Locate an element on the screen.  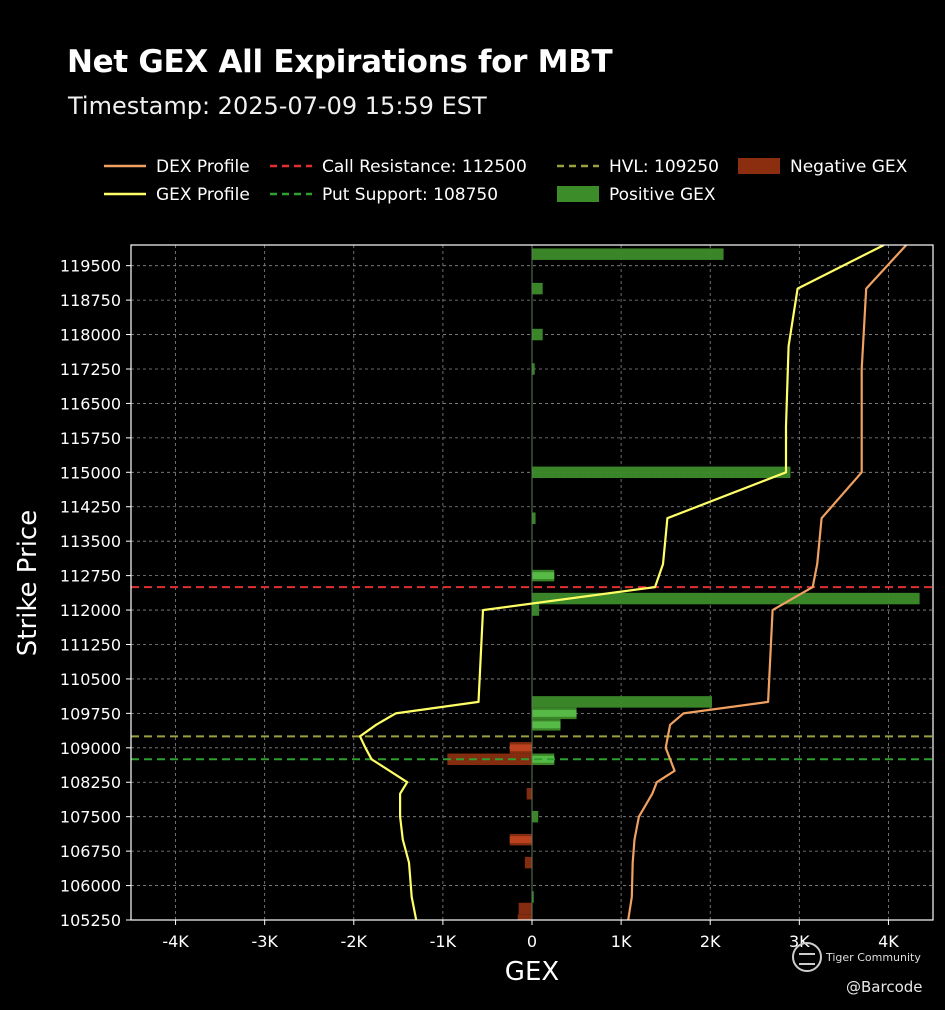
y-tick-label: 115750 is located at coordinates (90, 438).